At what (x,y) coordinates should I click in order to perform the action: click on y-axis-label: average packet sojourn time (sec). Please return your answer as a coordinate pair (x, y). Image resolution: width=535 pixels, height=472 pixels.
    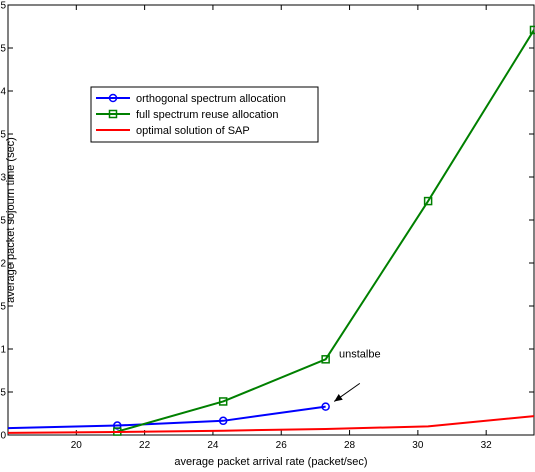
    Looking at the image, I should click on (11, 220).